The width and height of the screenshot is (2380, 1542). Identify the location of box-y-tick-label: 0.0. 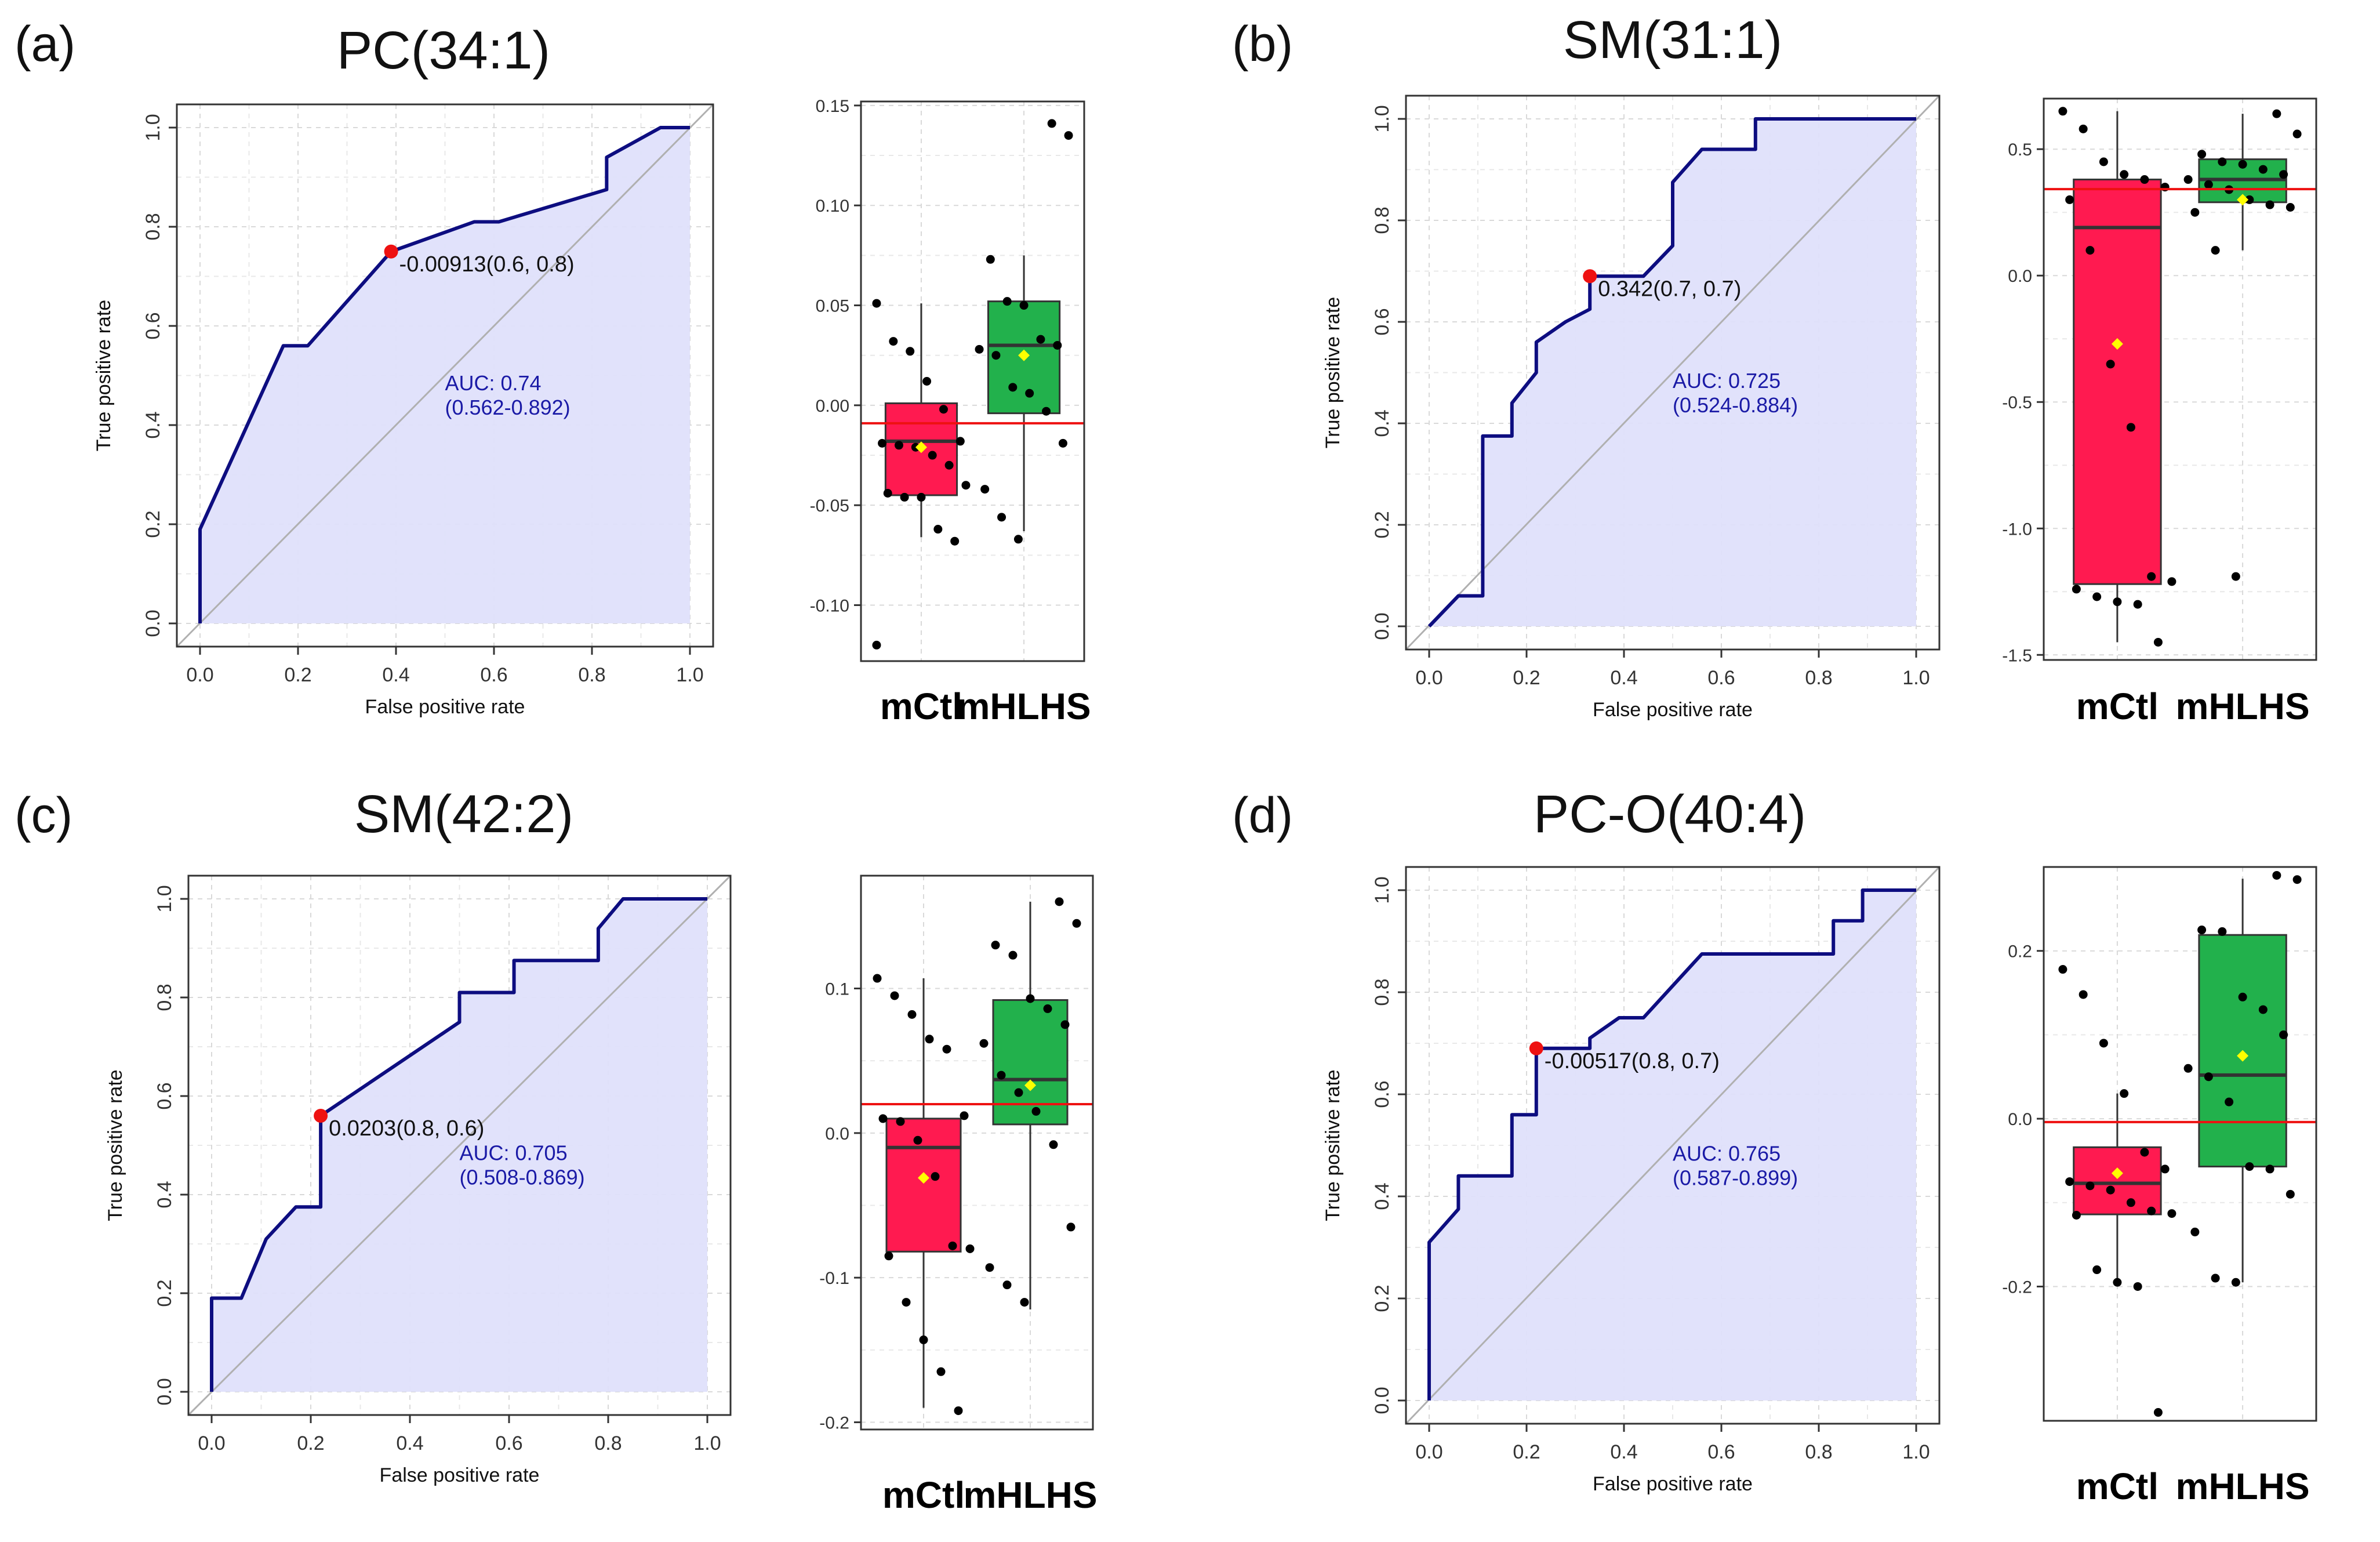
(2020, 1120).